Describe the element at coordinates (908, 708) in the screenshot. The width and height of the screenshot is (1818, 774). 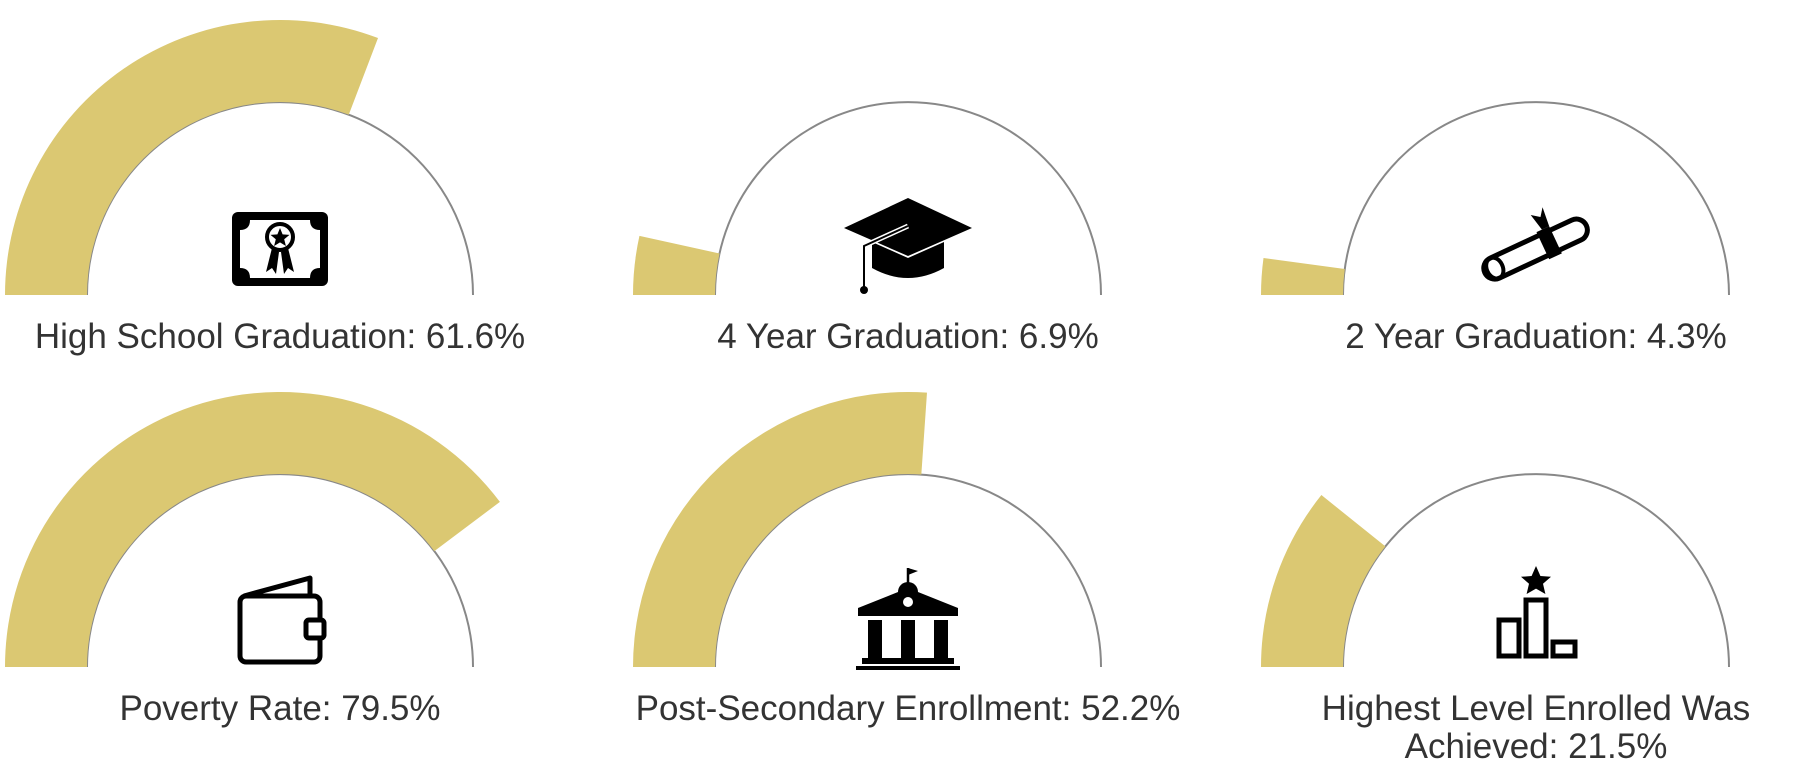
I see `gauge-label: Post-Secondary Enrollment: 52.2%` at that location.